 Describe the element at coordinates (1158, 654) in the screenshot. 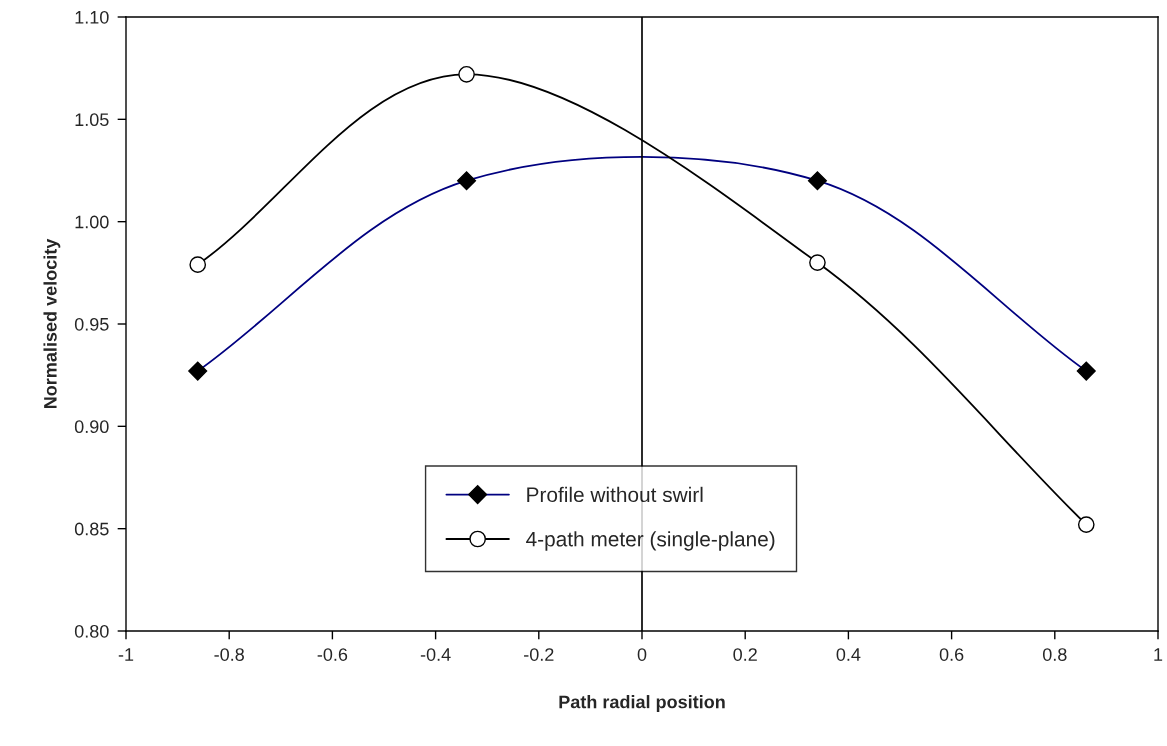

I see `x-tick-label: 1` at that location.